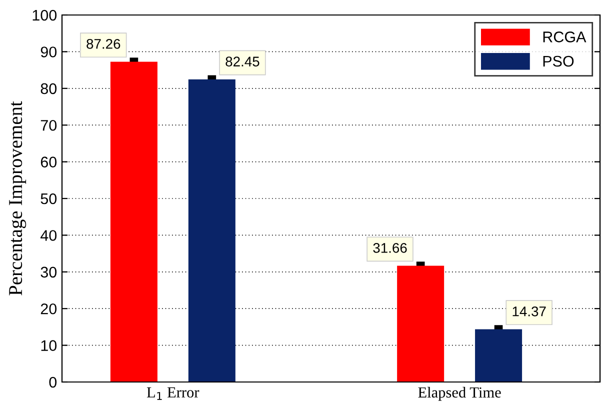  Describe the element at coordinates (17, 198) in the screenshot. I see `y-axis-title: Percentage Improvement` at that location.